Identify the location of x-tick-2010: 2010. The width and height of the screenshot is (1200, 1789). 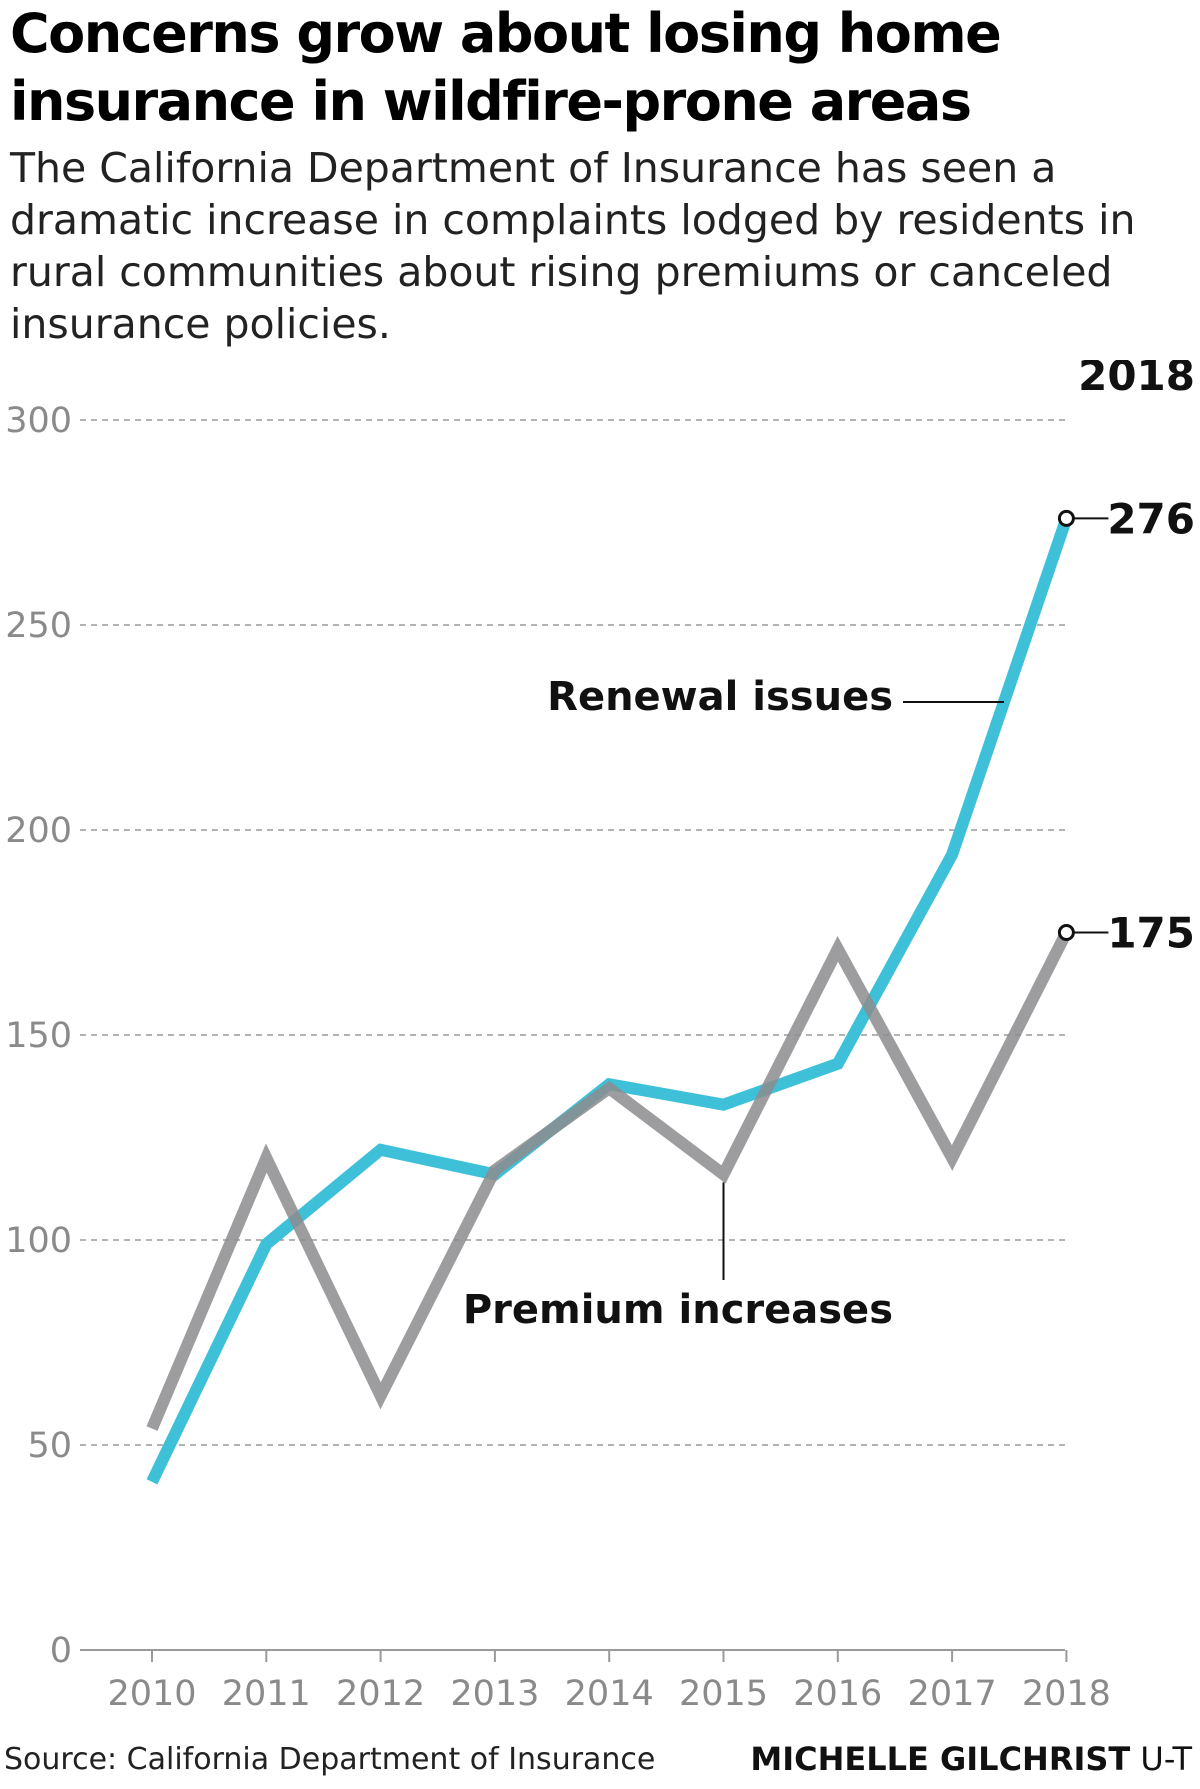
(151, 1694).